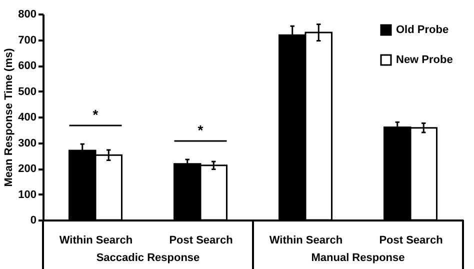 The image size is (474, 269). What do you see at coordinates (27, 118) in the screenshot?
I see `y-tick-label: 400` at bounding box center [27, 118].